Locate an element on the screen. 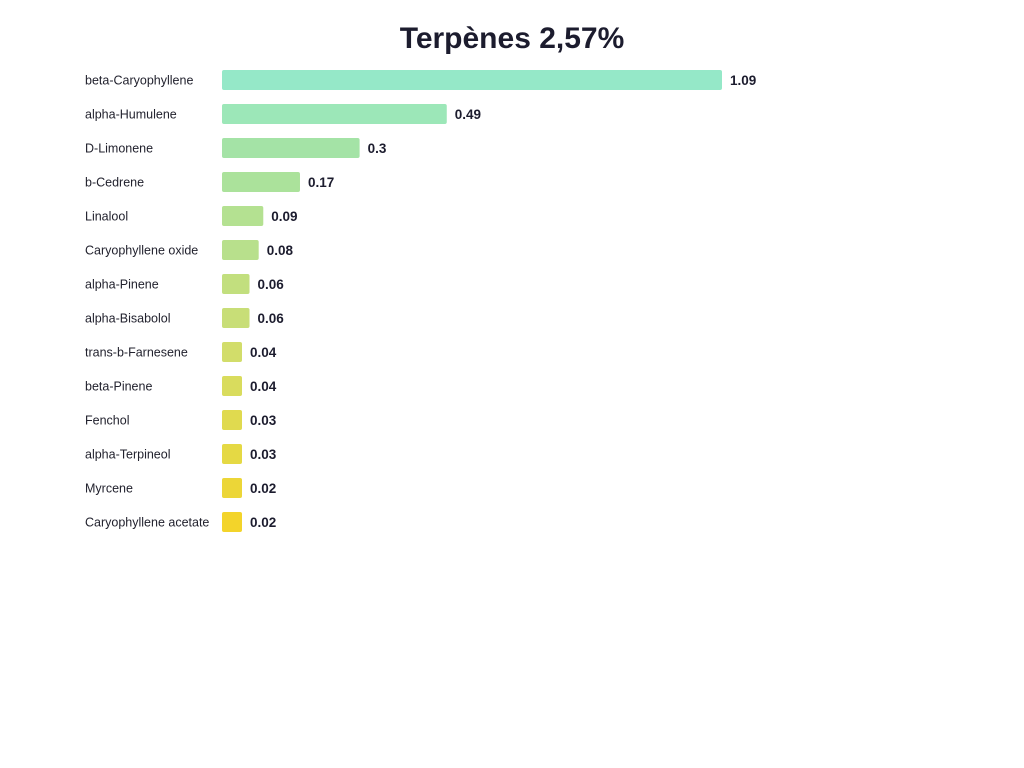 This screenshot has height=768, width=1024. chart-title: Terpènes 2,57% is located at coordinates (512, 38).